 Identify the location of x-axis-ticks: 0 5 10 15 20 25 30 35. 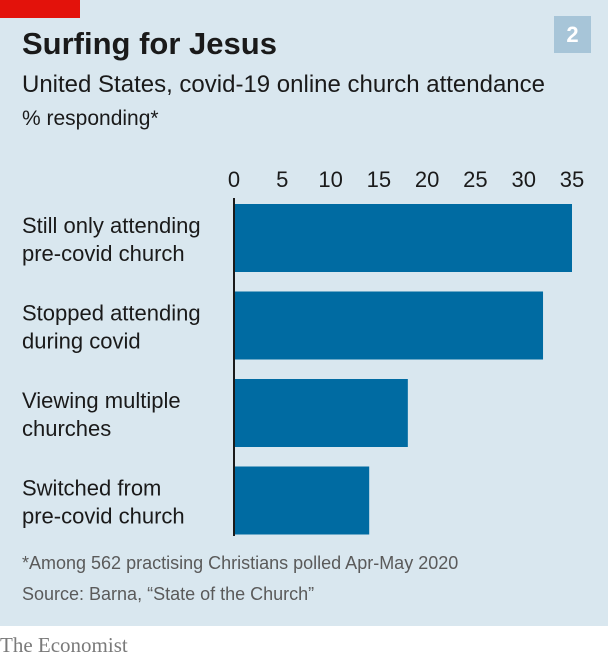
(406, 179).